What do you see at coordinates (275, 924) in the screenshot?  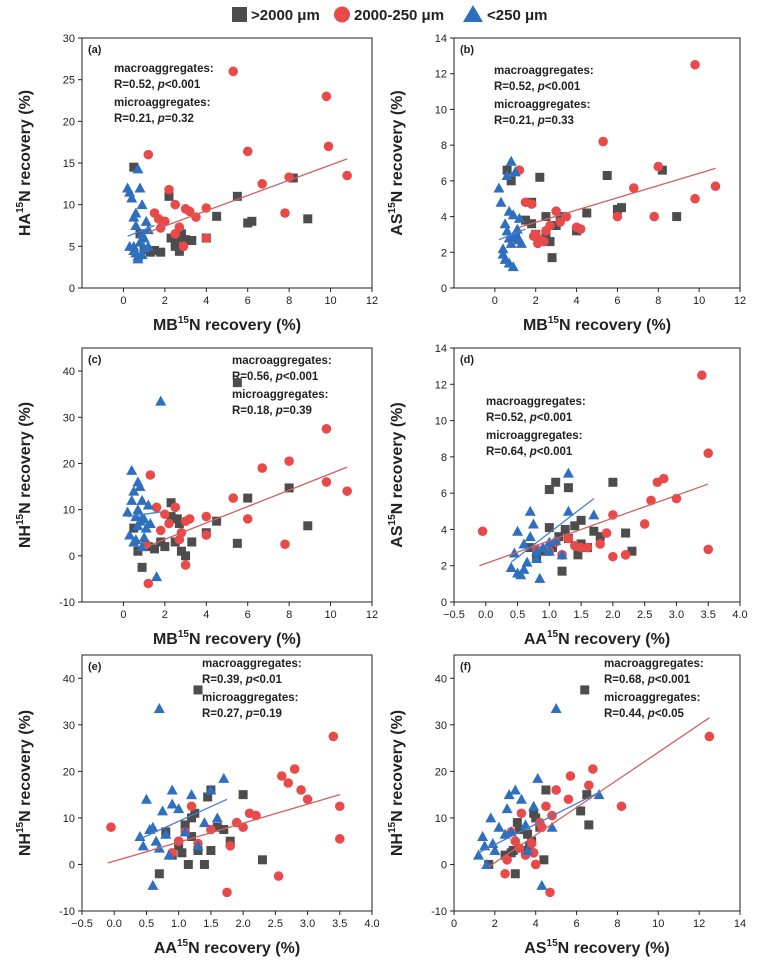 I see `x-tick-label: 2.5` at bounding box center [275, 924].